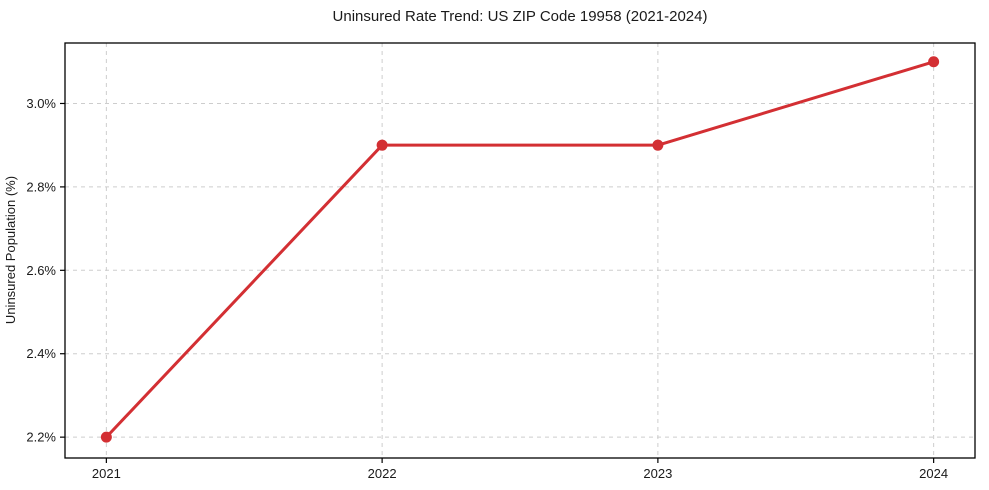  I want to click on x-tick-label: 2024, so click(933, 473).